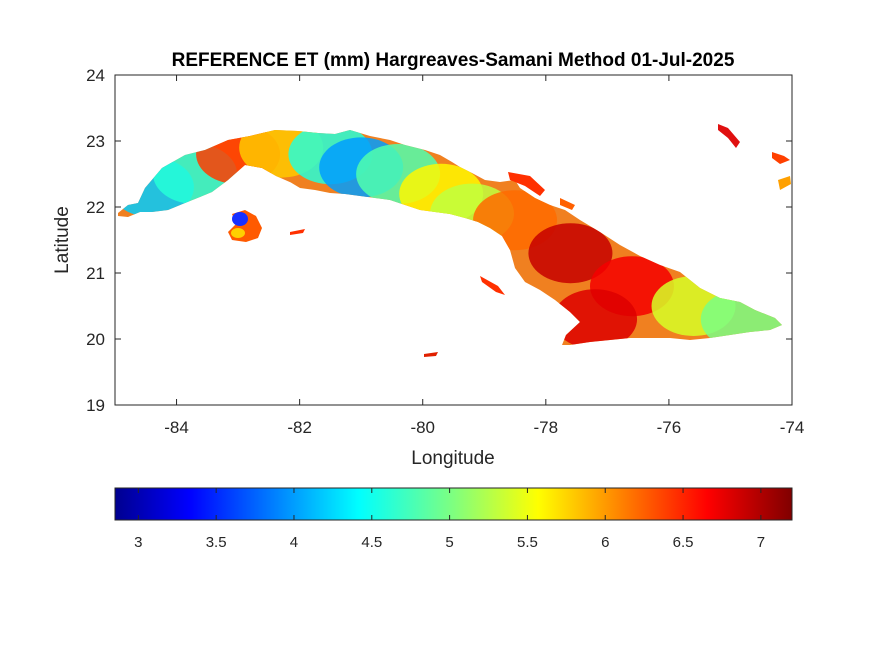  Describe the element at coordinates (449, 542) in the screenshot. I see `colorbar-tick-label: 5` at that location.